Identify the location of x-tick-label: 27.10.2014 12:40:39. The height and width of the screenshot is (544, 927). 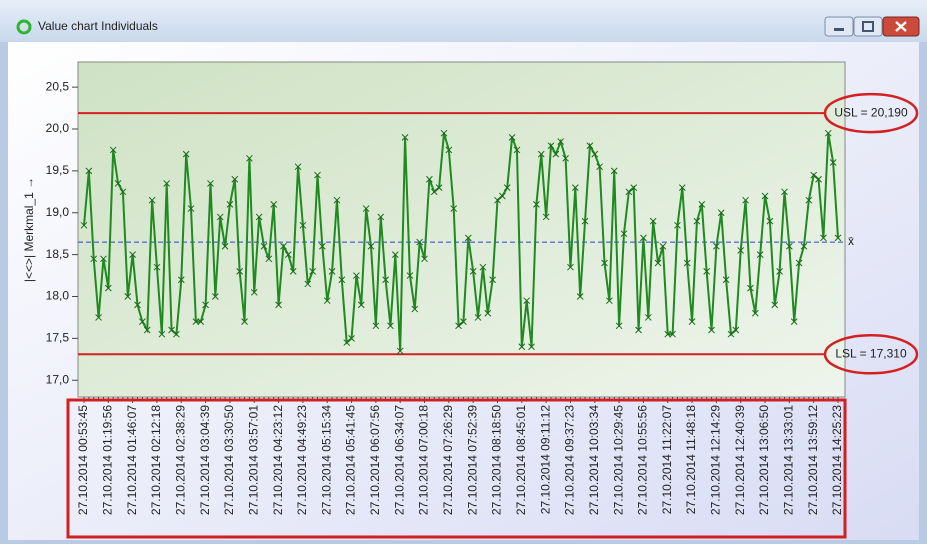
(740, 460).